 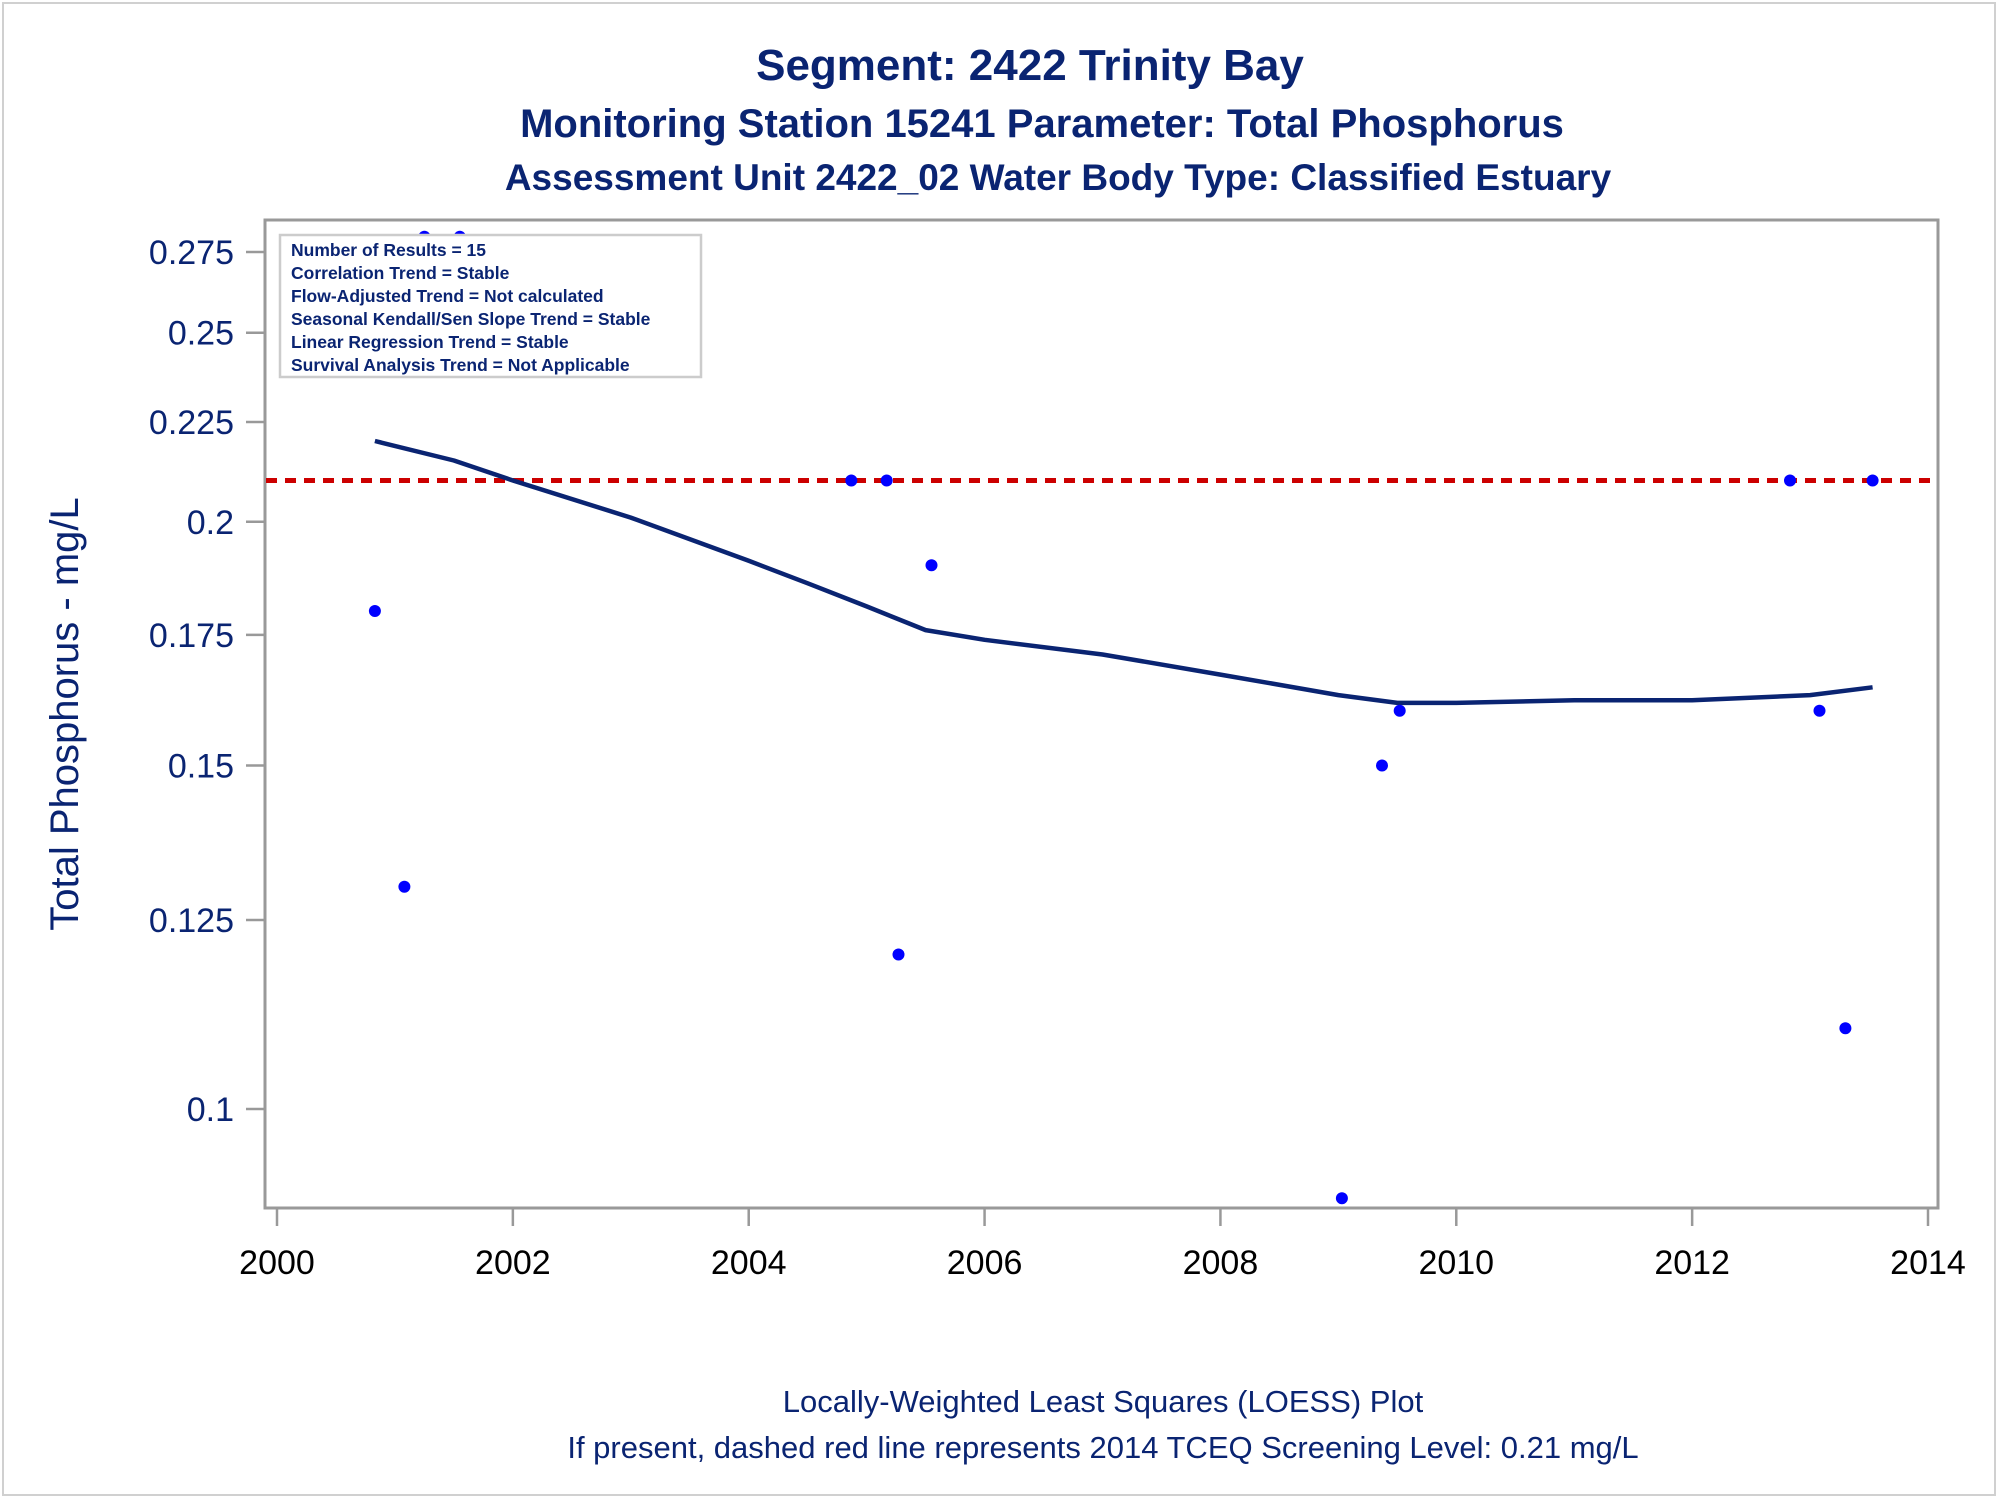 I want to click on stats-legend-box, so click(x=490, y=306).